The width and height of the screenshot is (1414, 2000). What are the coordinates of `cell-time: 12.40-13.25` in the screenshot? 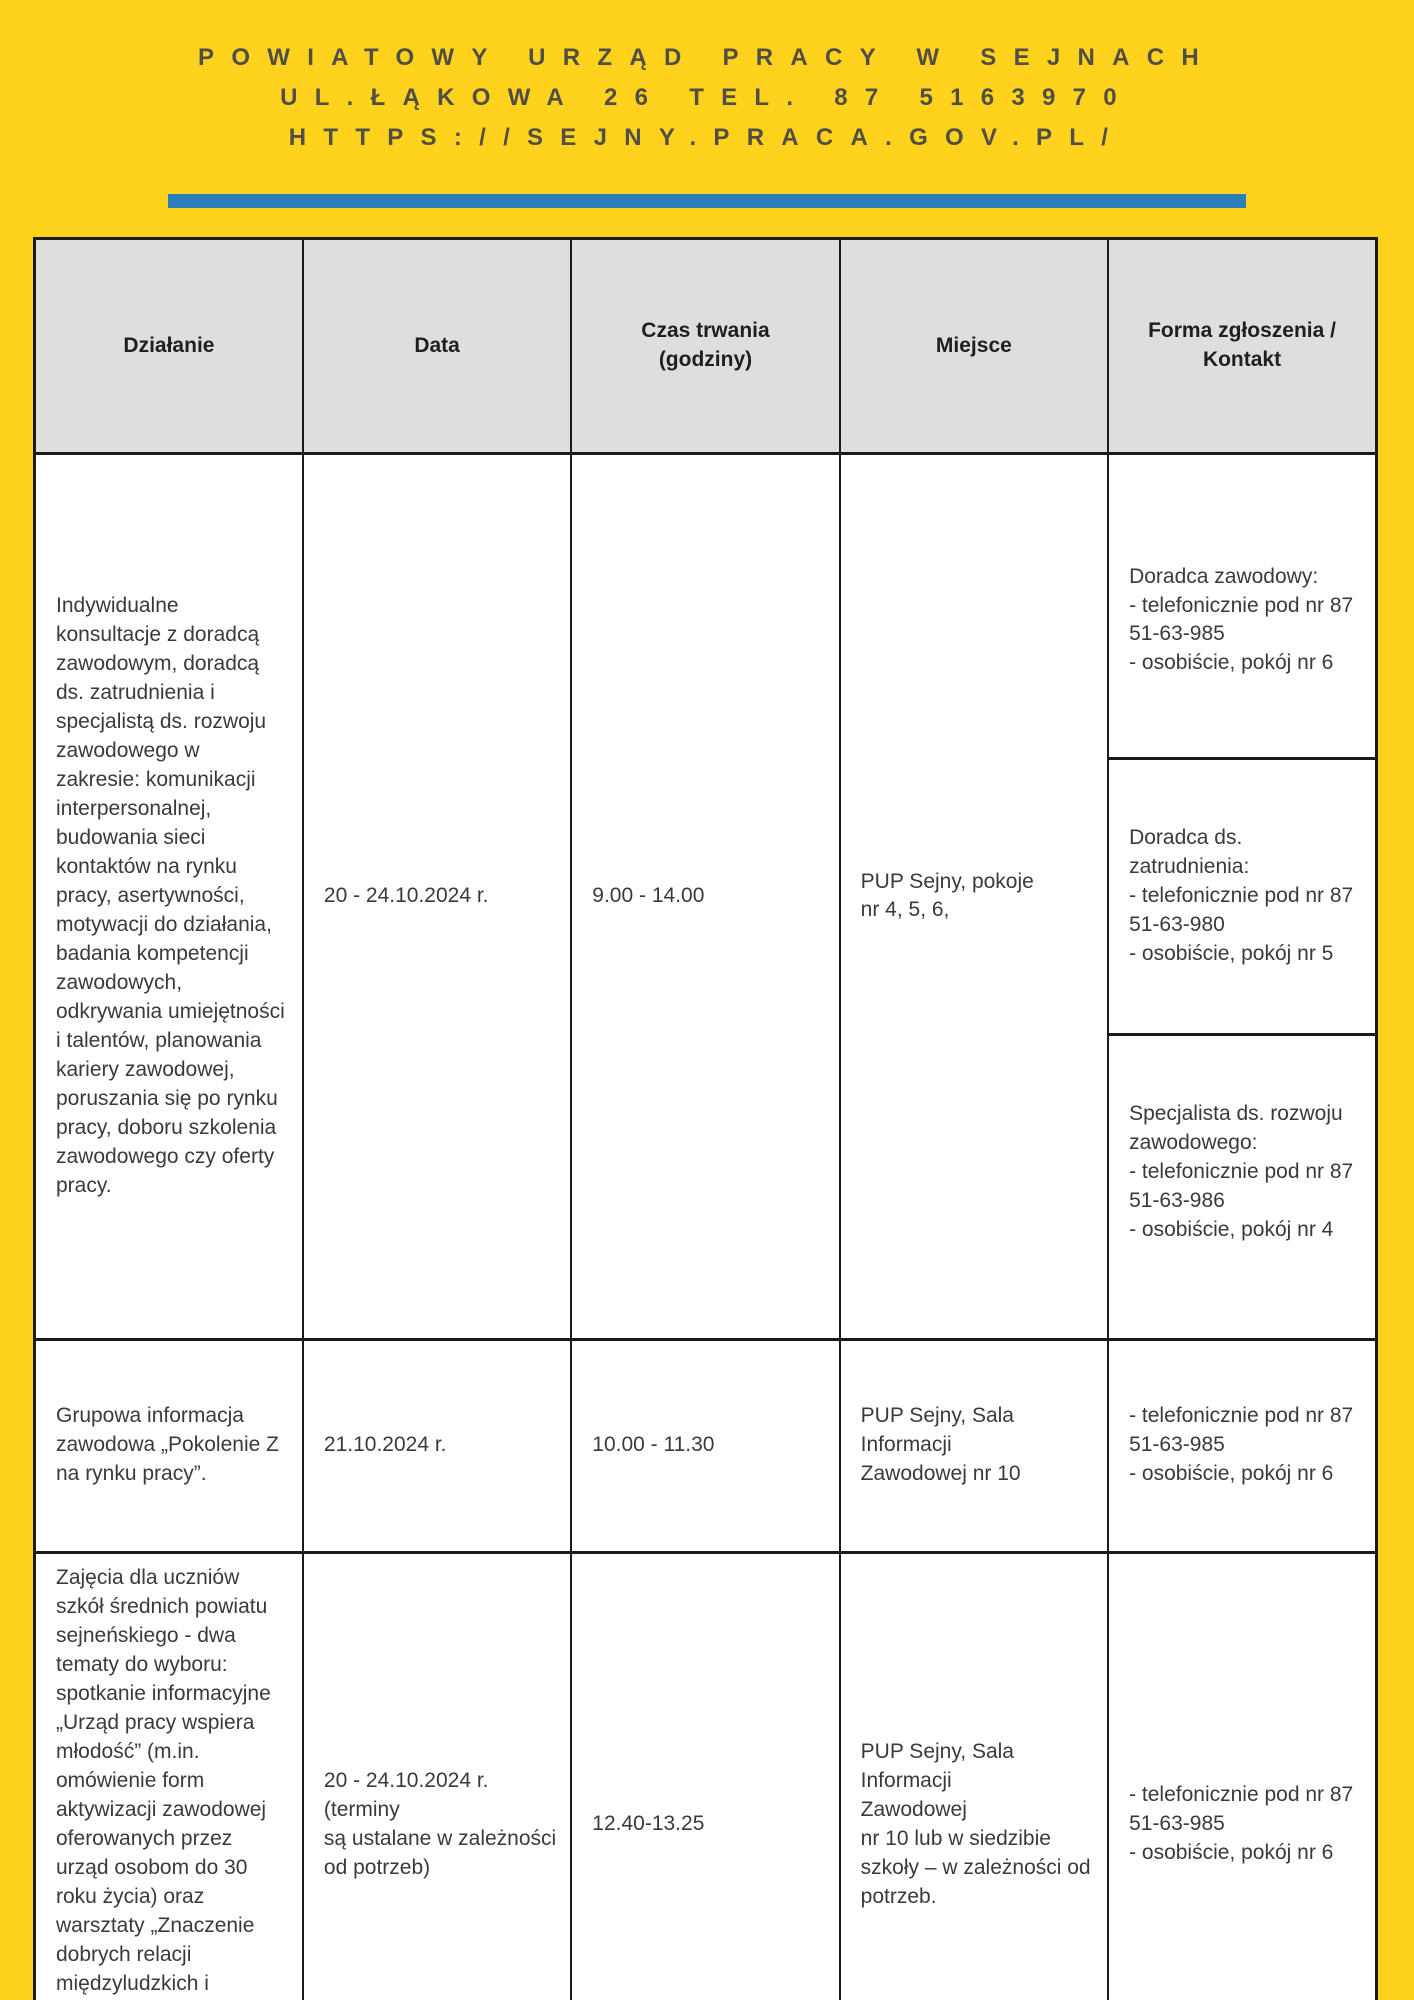 It's located at (705, 1775).